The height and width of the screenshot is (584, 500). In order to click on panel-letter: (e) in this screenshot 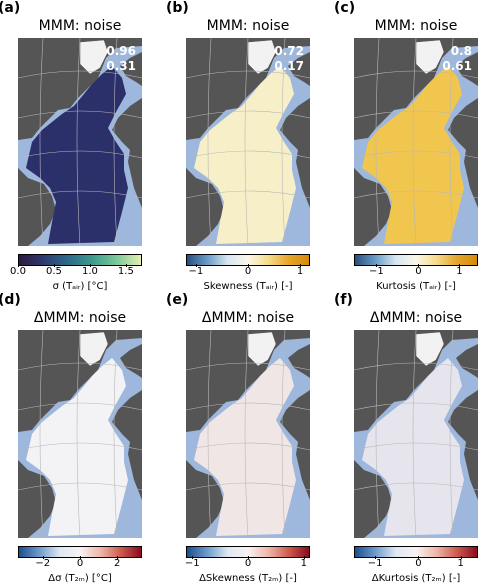, I will do `click(177, 300)`.